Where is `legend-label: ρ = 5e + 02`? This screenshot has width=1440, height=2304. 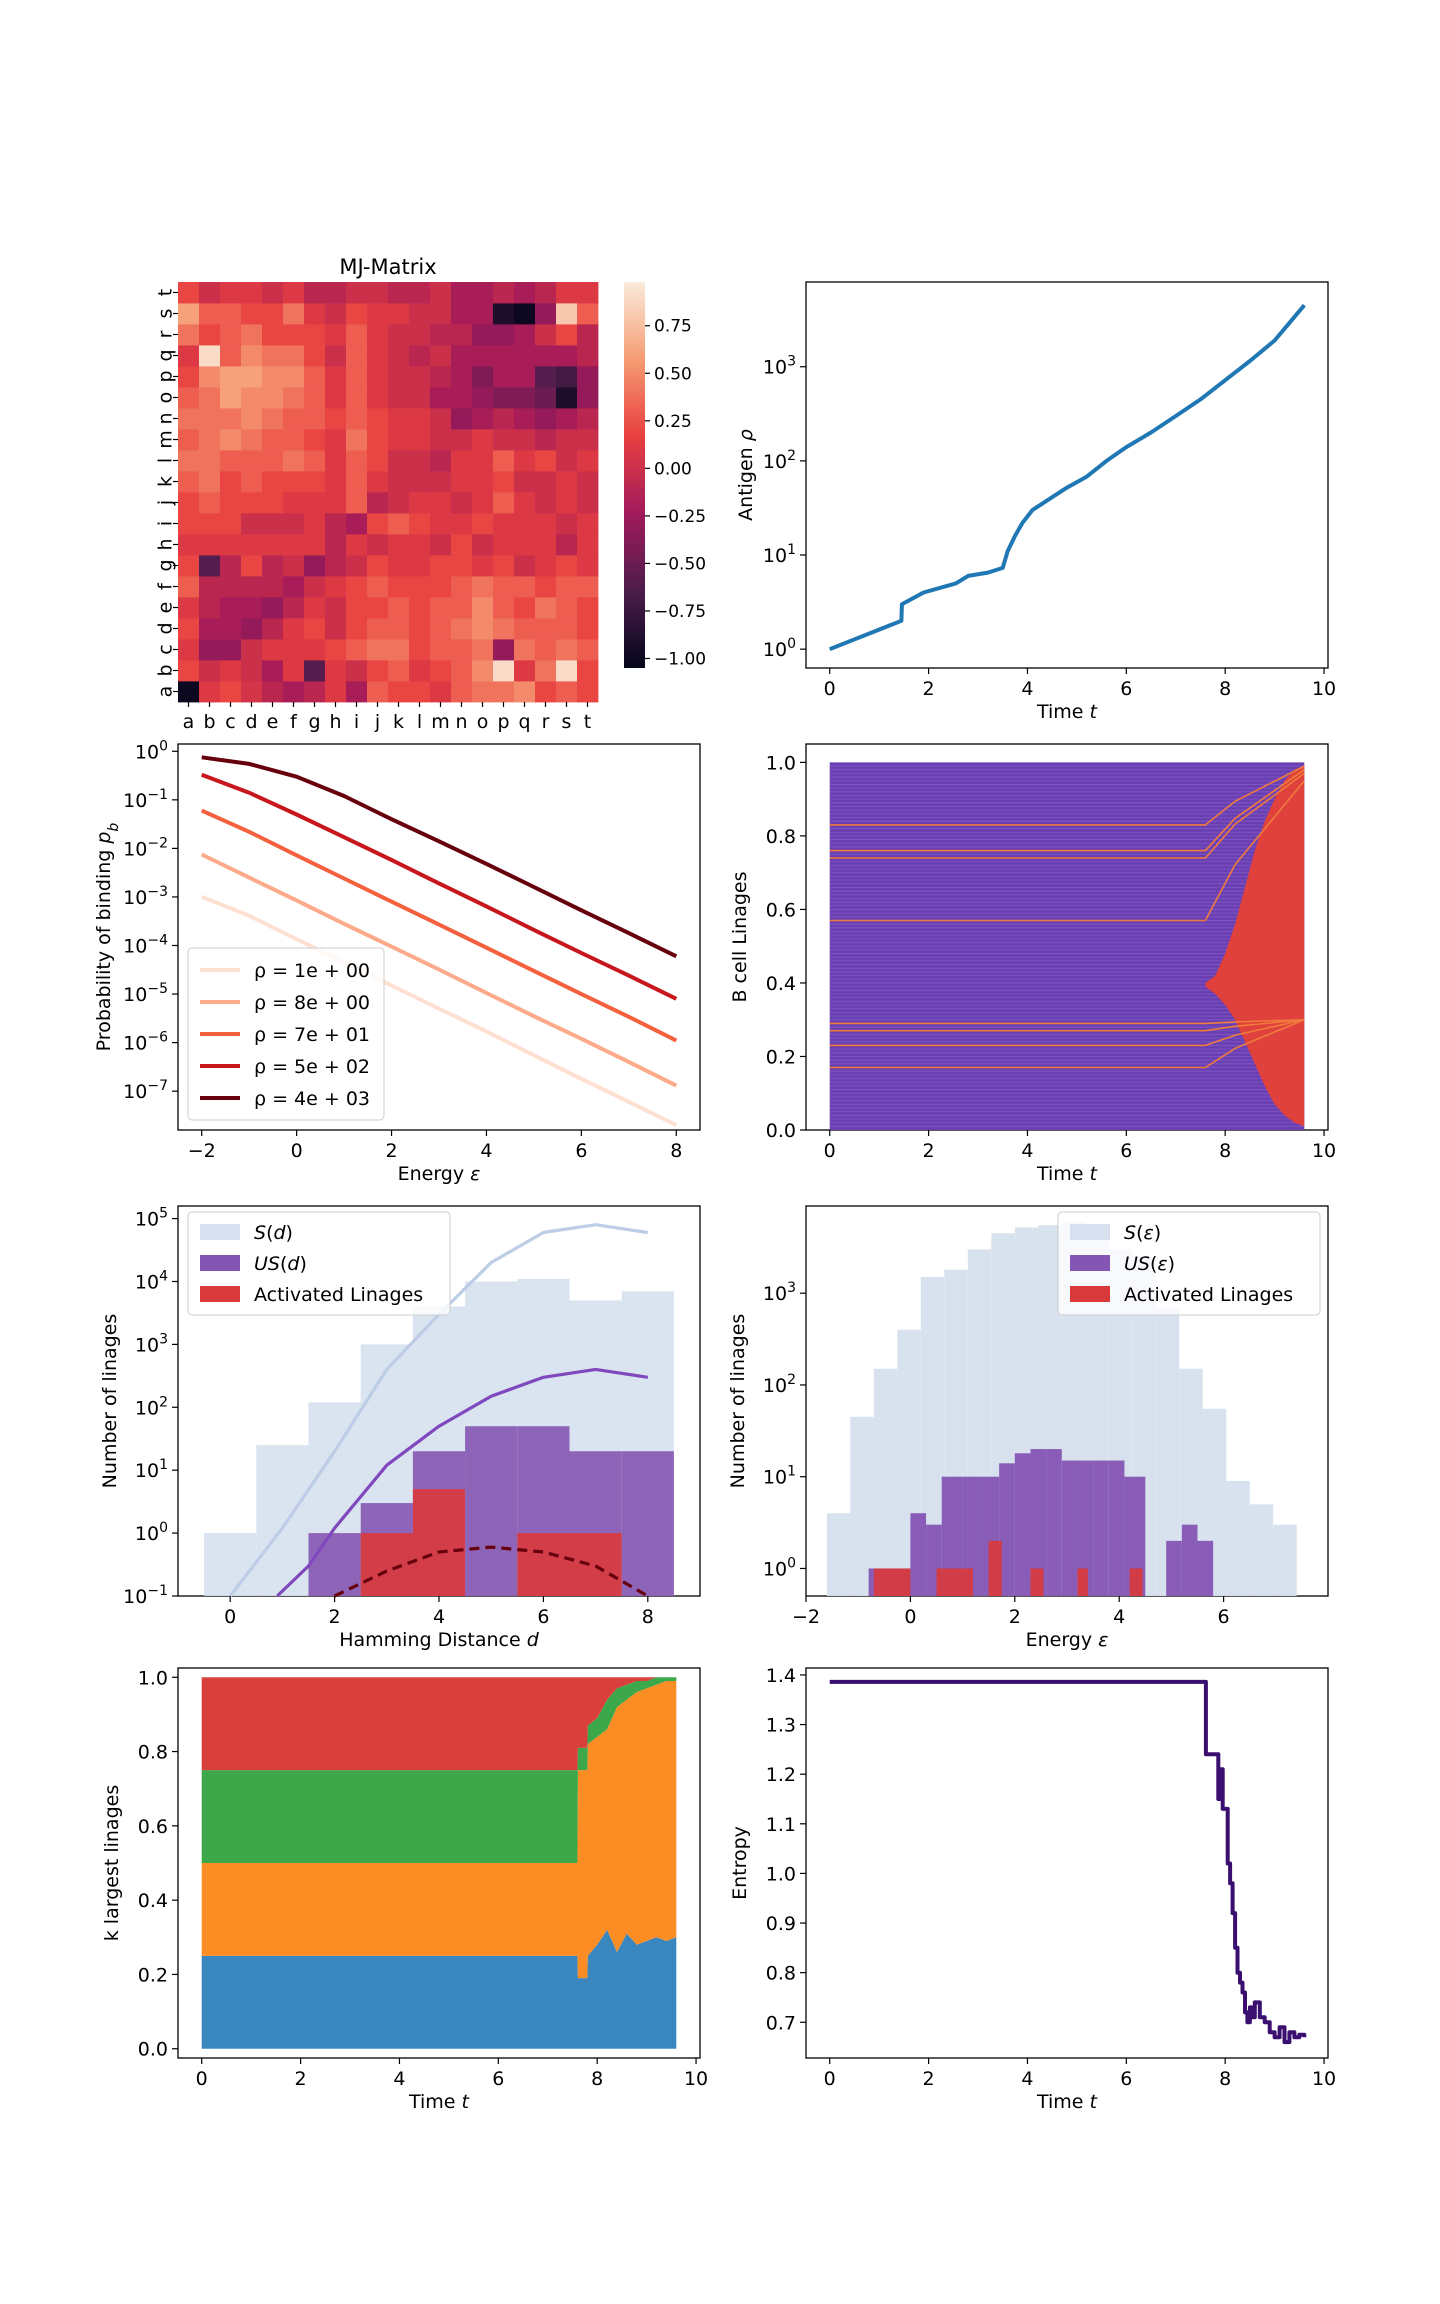 legend-label: ρ = 5e + 02 is located at coordinates (312, 1067).